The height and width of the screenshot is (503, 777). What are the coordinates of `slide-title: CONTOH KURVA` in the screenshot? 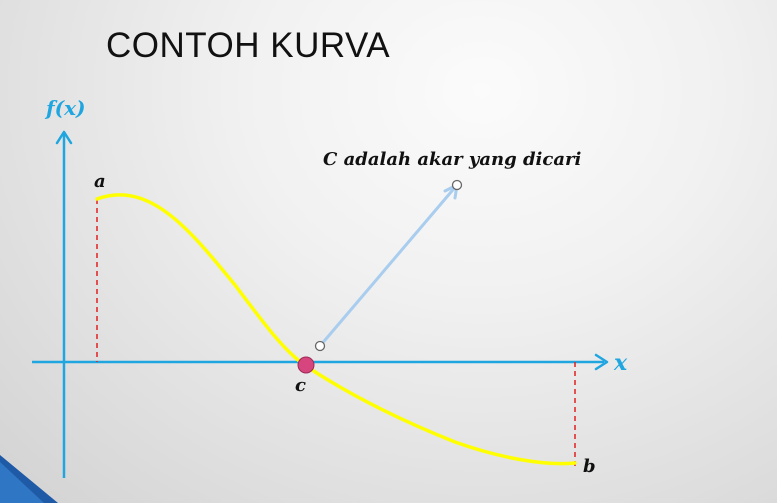 It's located at (248, 45).